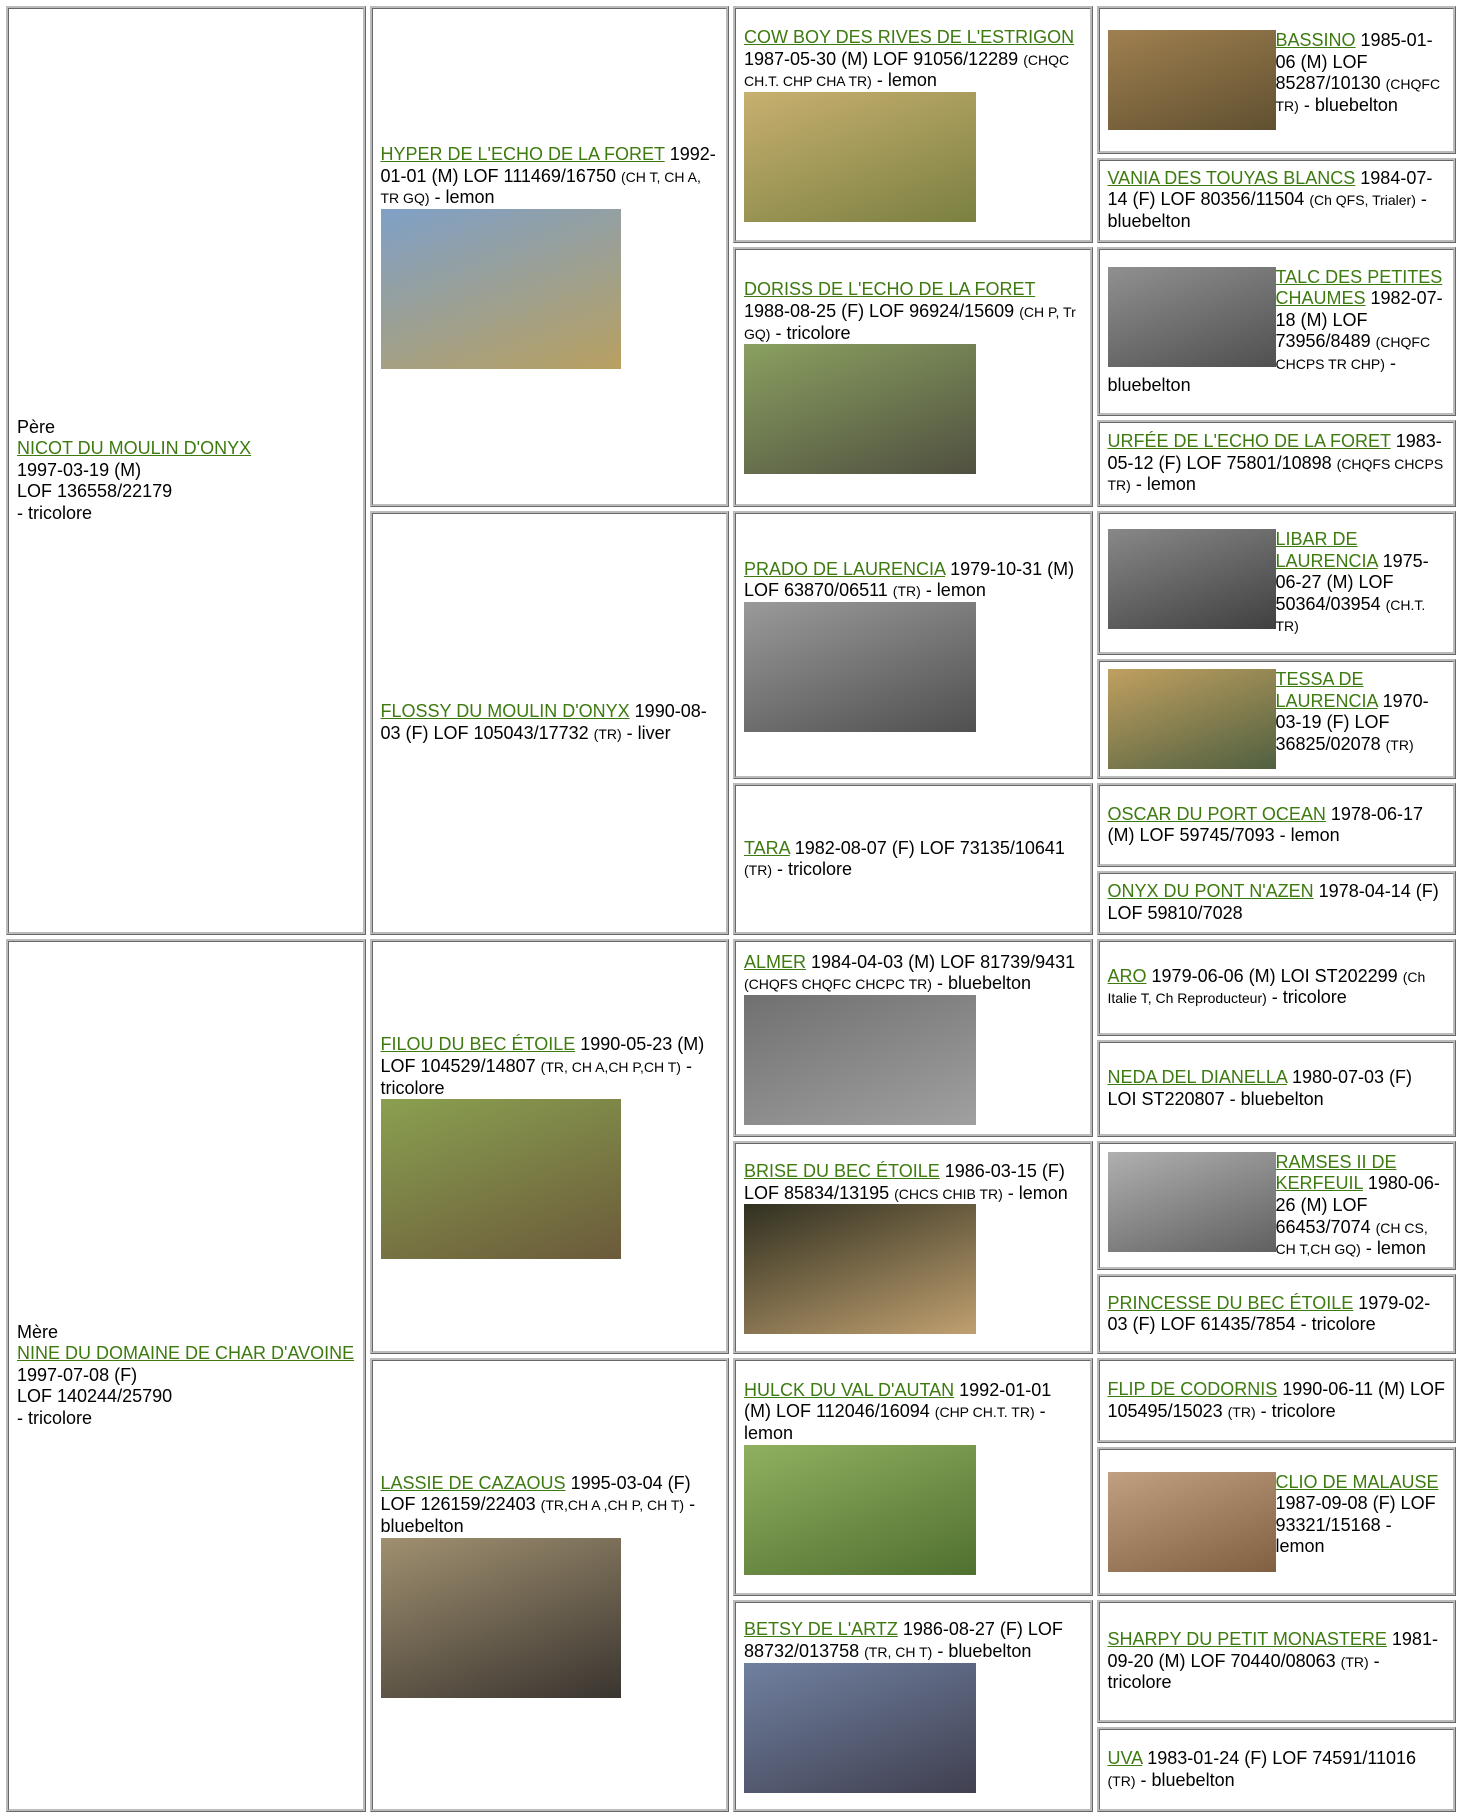 This screenshot has width=1460, height=1816. What do you see at coordinates (838, 984) in the screenshot?
I see `dog-titles: (CHQFS CHQFC CHCPC TR)` at bounding box center [838, 984].